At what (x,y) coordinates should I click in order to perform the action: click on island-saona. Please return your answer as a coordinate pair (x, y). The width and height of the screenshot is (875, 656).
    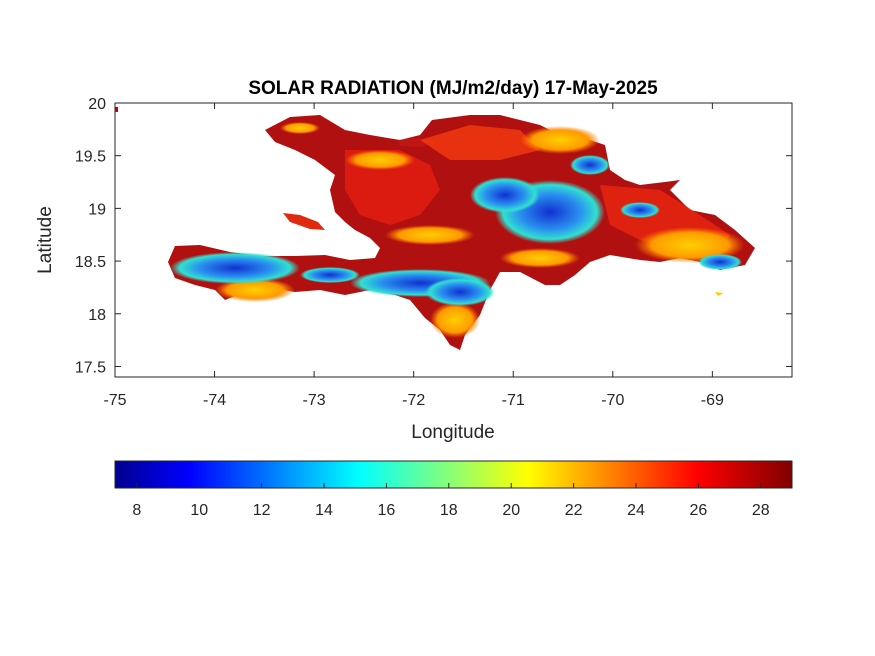
    Looking at the image, I should click on (719, 294).